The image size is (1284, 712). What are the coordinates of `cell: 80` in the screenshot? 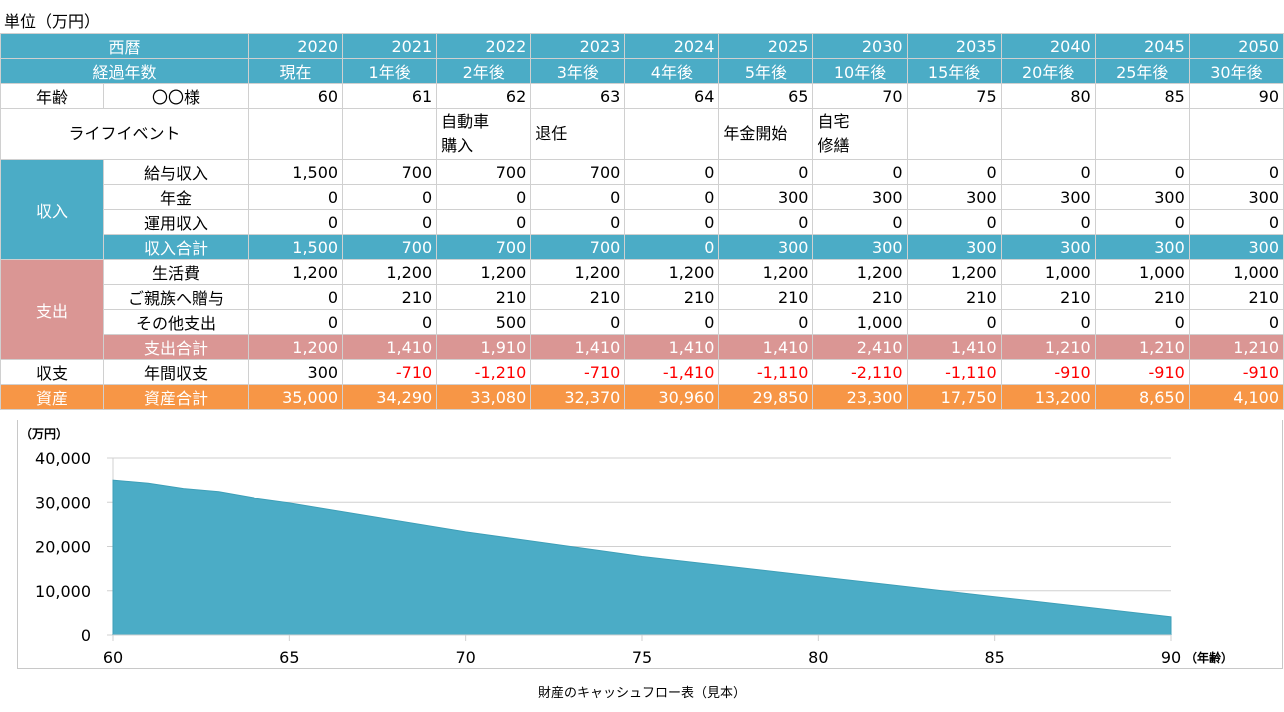 It's located at (1048, 96).